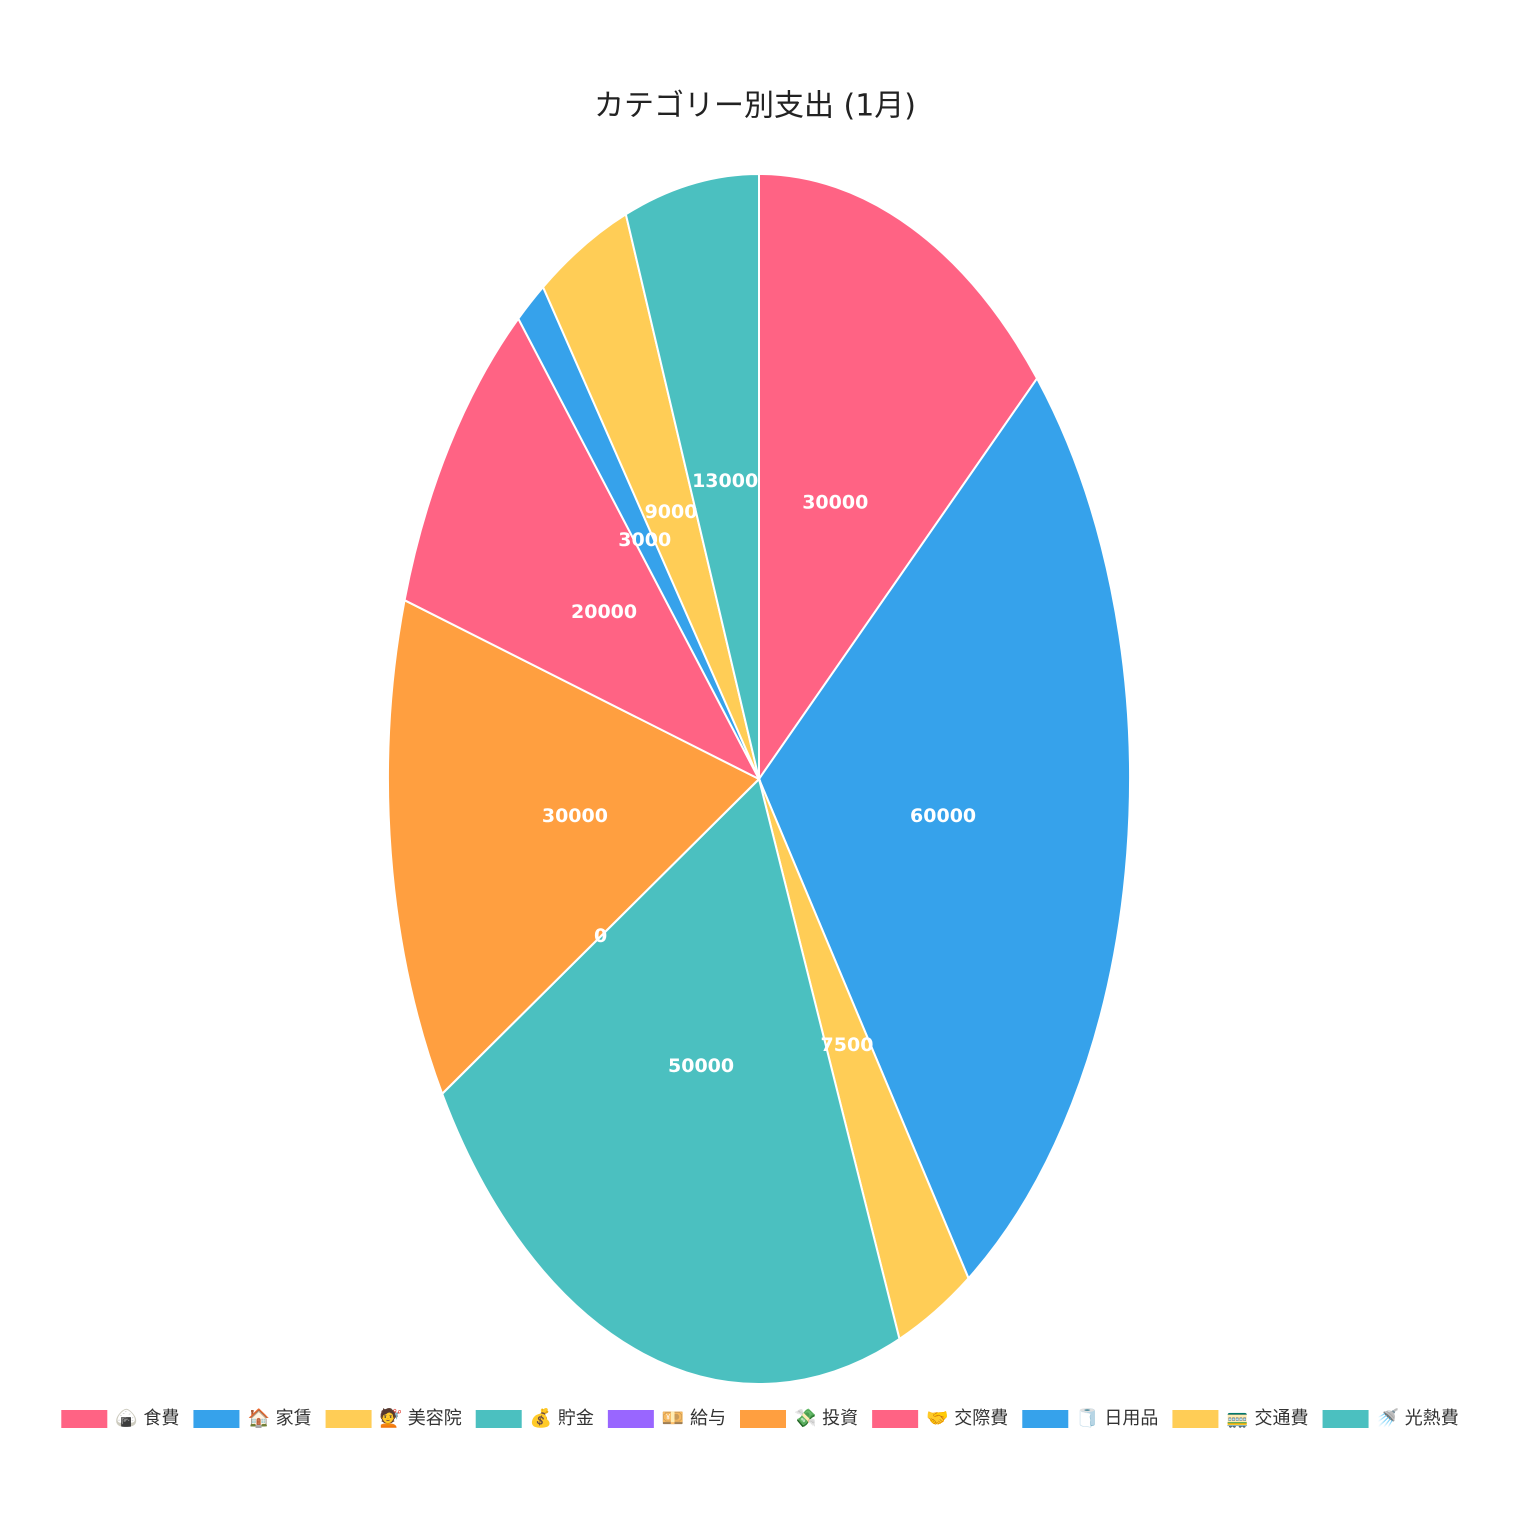 The image size is (1520, 1520). What do you see at coordinates (1267, 1418) in the screenshot?
I see `legend-label: 🚃 交通費` at bounding box center [1267, 1418].